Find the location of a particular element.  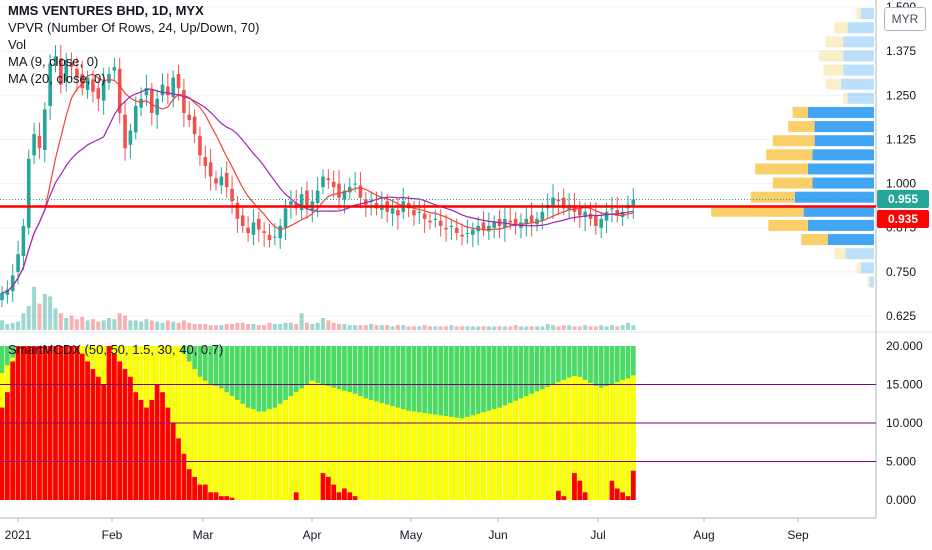

price-axis-tick: 1.250 is located at coordinates (901, 95).